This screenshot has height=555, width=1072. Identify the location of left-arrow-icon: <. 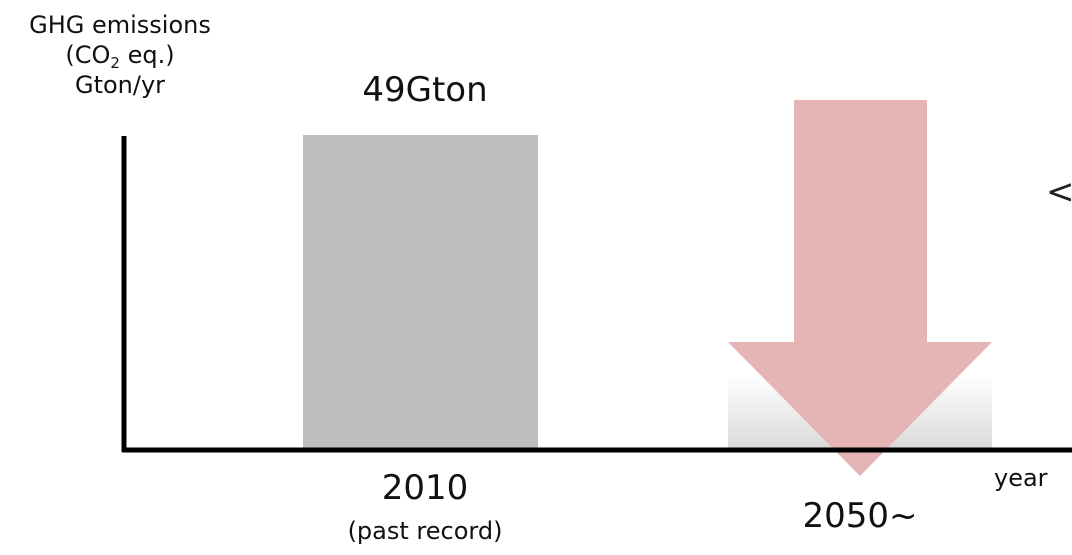
(1059, 192).